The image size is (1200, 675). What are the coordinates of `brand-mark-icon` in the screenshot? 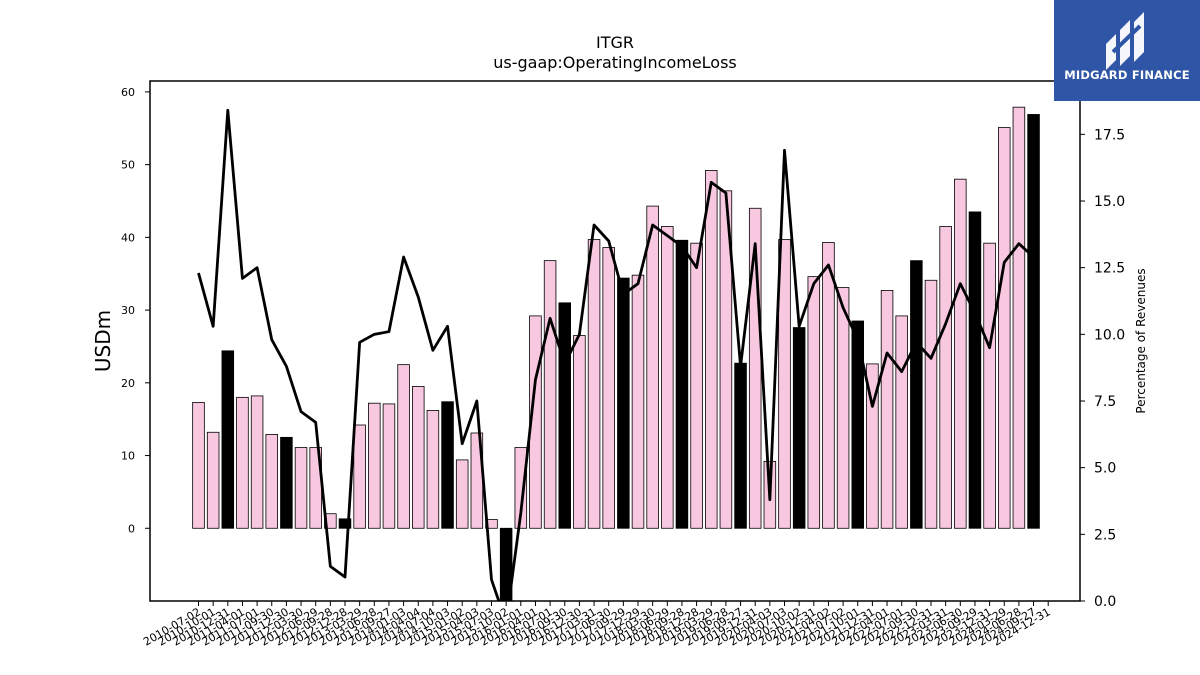 It's located at (1125, 41).